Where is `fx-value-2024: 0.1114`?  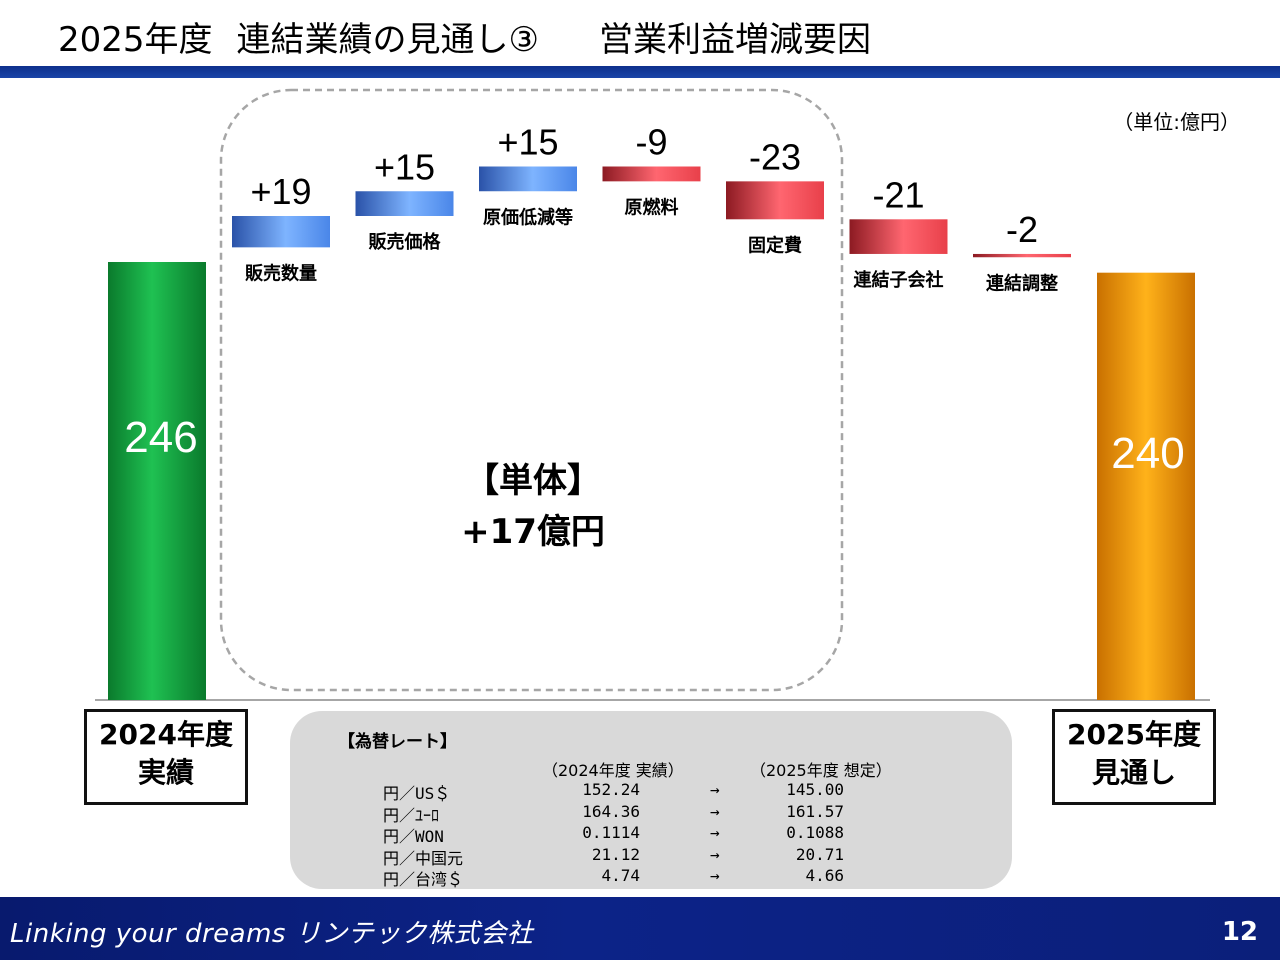
fx-value-2024: 0.1114 is located at coordinates (611, 832).